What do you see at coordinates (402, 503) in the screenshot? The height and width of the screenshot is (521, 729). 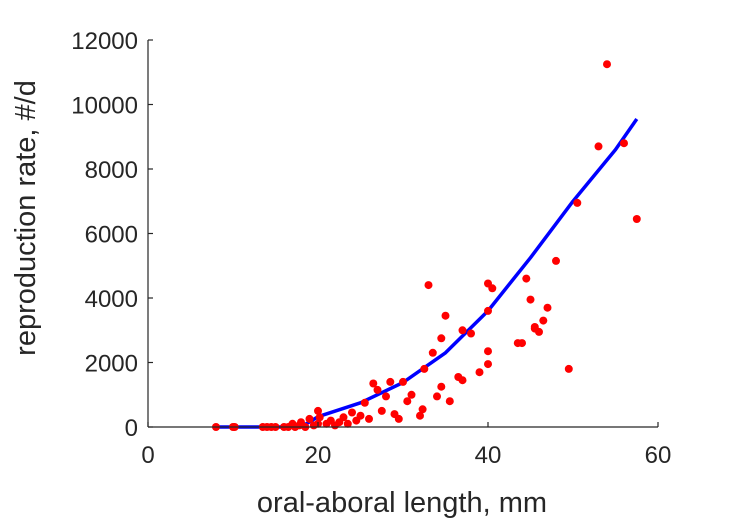 I see `x-axis-title: oral-aboral length, mm` at bounding box center [402, 503].